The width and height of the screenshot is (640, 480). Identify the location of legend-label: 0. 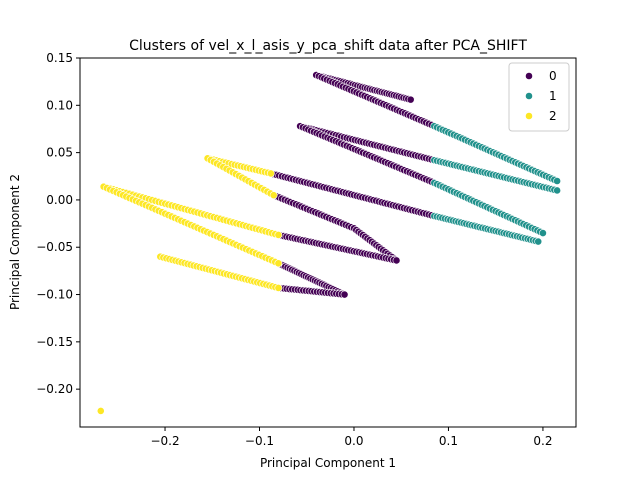
(553, 76).